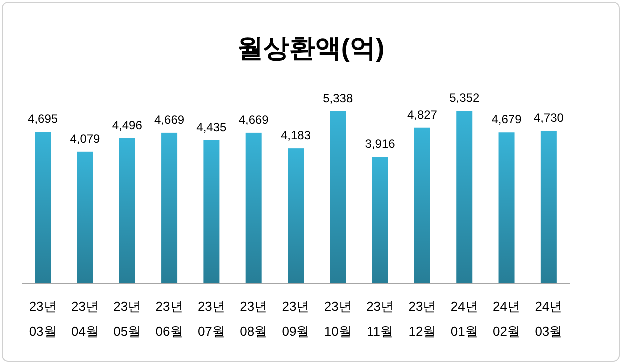 The height and width of the screenshot is (364, 622). Describe the element at coordinates (338, 319) in the screenshot. I see `x-tick-label: 23년 10월` at that location.